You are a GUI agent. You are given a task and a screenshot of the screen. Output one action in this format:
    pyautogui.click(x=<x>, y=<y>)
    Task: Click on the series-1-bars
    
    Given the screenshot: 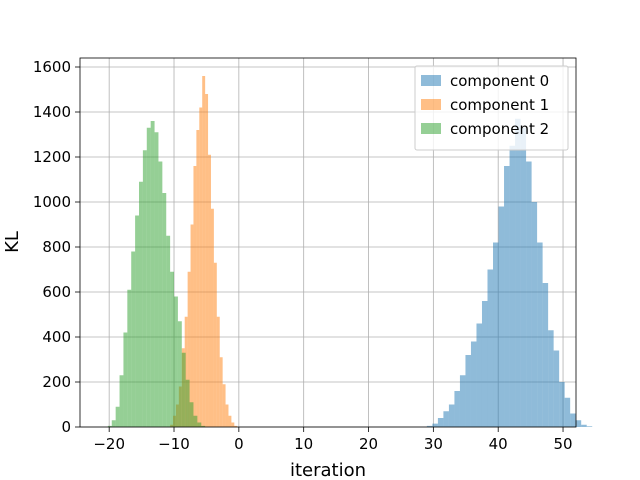 What is the action you would take?
    pyautogui.click(x=204, y=251)
    